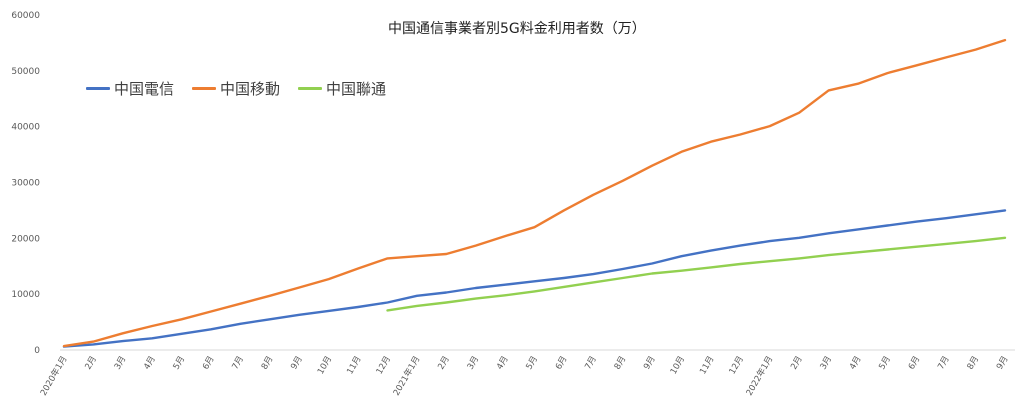 Image resolution: width=1024 pixels, height=418 pixels. Describe the element at coordinates (25, 239) in the screenshot. I see `y-tick-label: 20000` at that location.